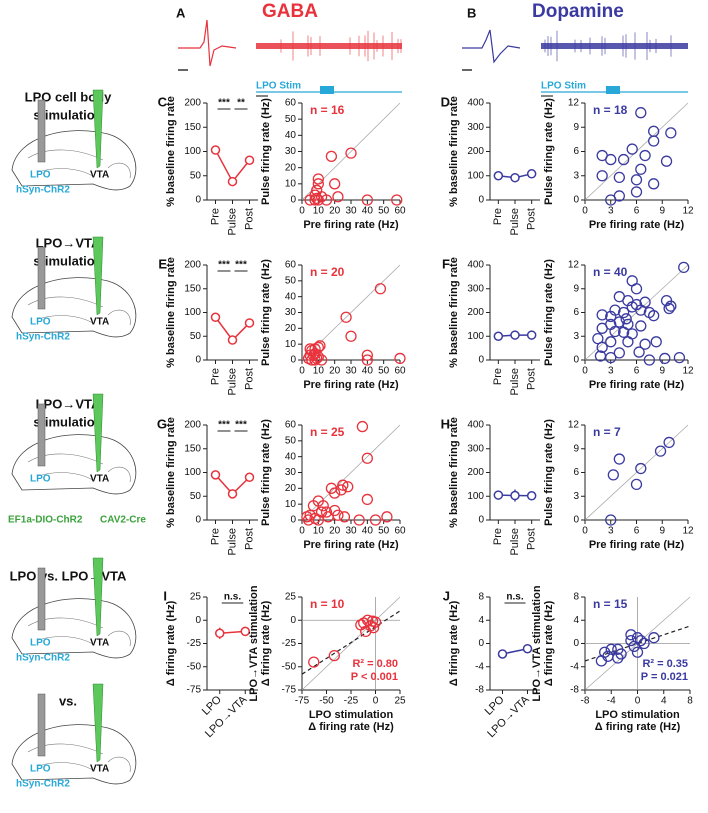  What do you see at coordinates (68, 403) in the screenshot?
I see `diagram-title: LPO→VTA` at bounding box center [68, 403].